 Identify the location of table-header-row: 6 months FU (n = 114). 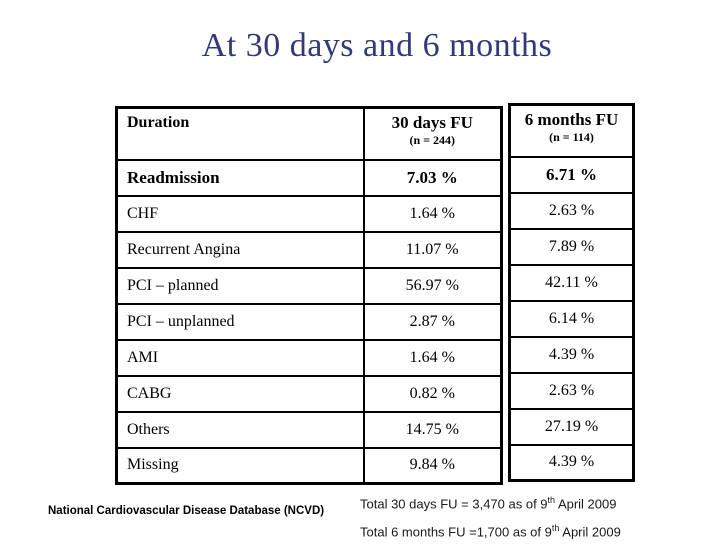
(571, 130).